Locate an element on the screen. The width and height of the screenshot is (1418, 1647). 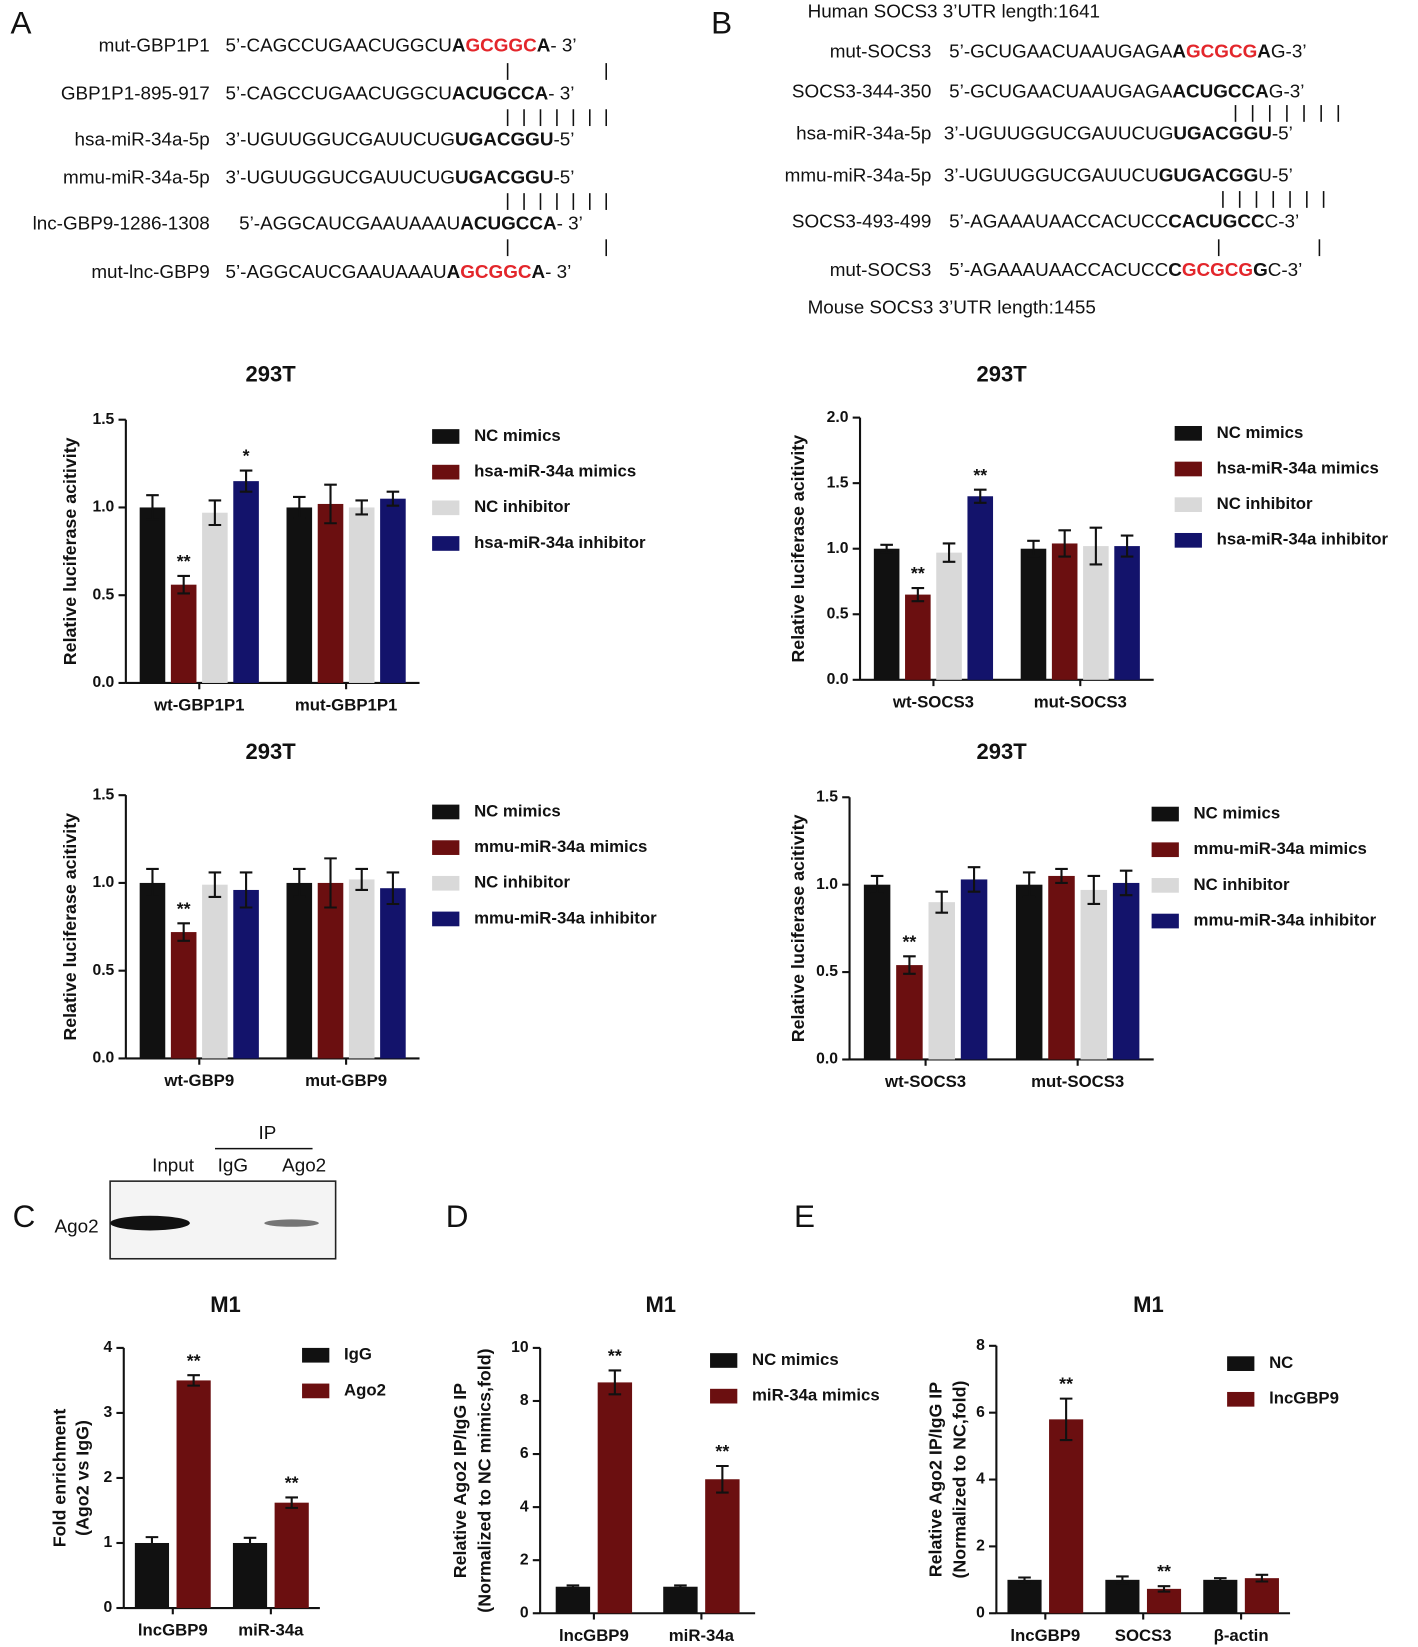
sequence-part: G-3’ is located at coordinates (1289, 51).